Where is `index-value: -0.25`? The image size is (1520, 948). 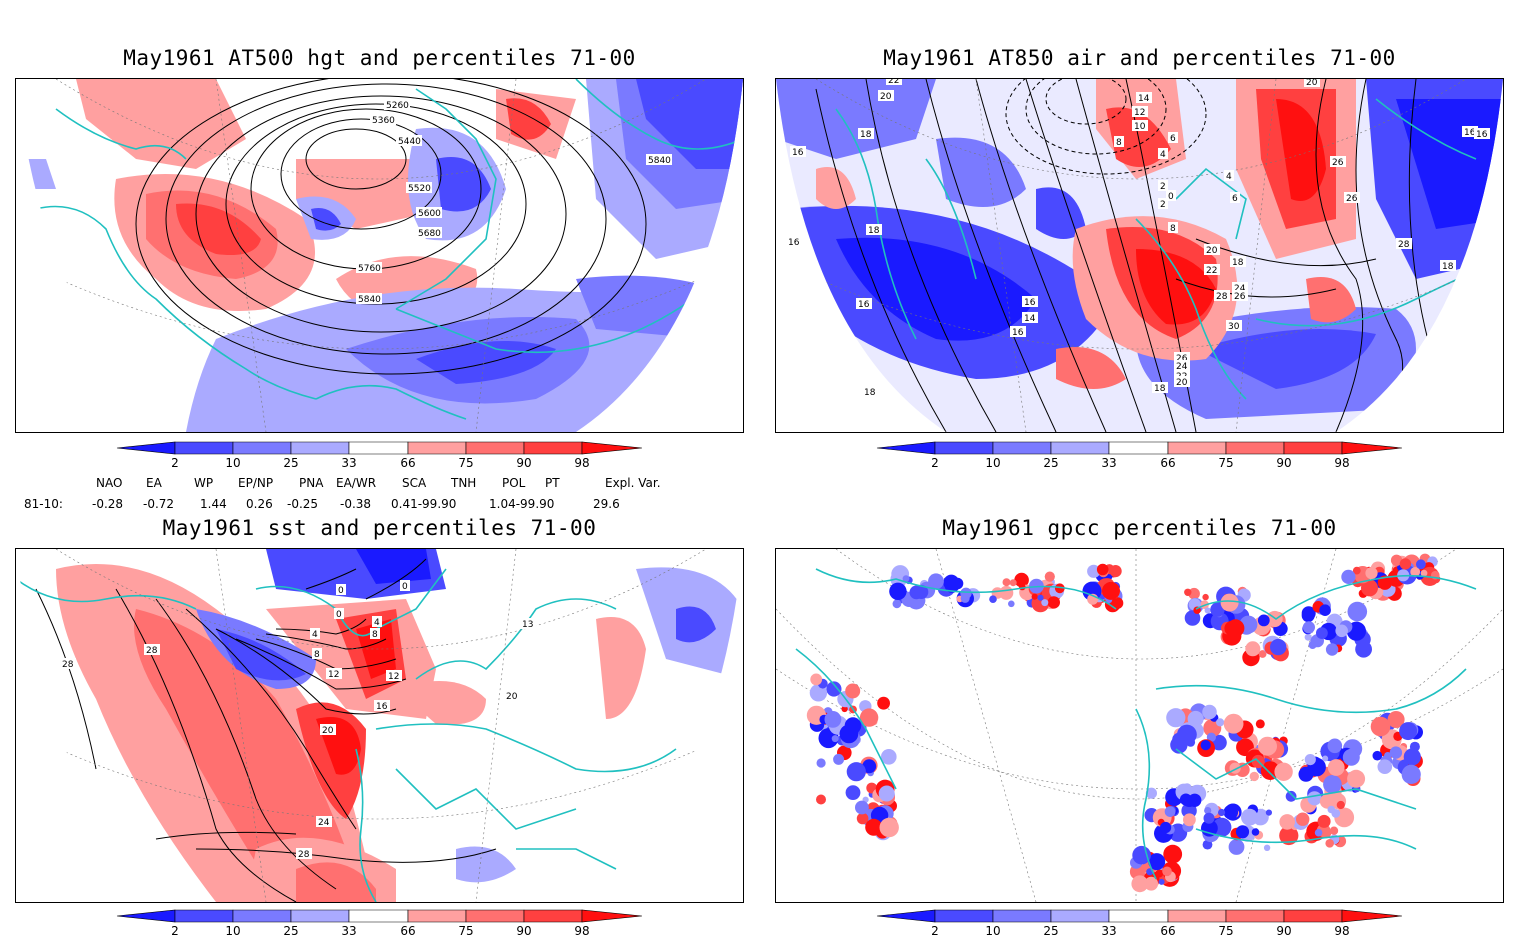
index-value: -0.25 is located at coordinates (303, 504).